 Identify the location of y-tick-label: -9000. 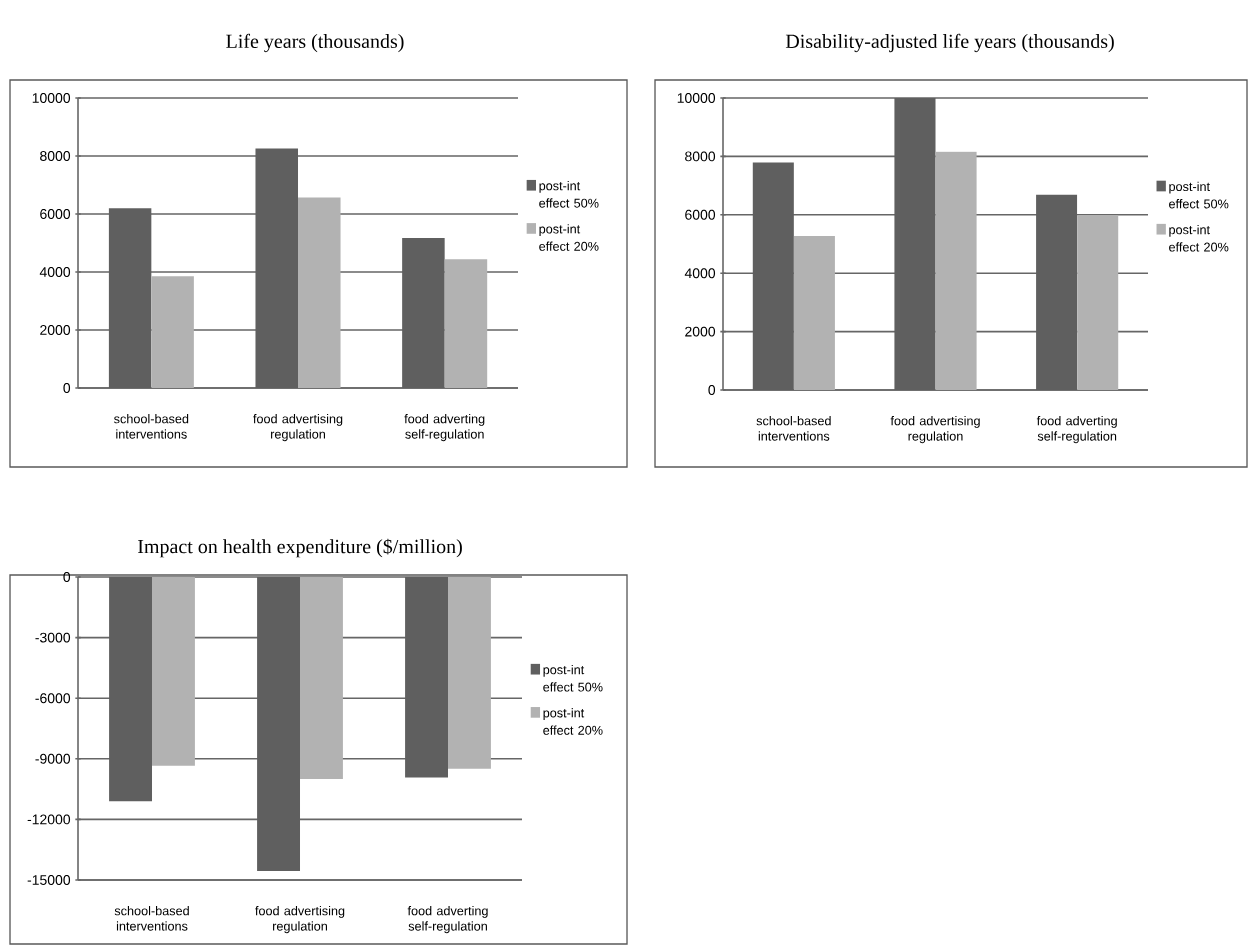
(53, 758).